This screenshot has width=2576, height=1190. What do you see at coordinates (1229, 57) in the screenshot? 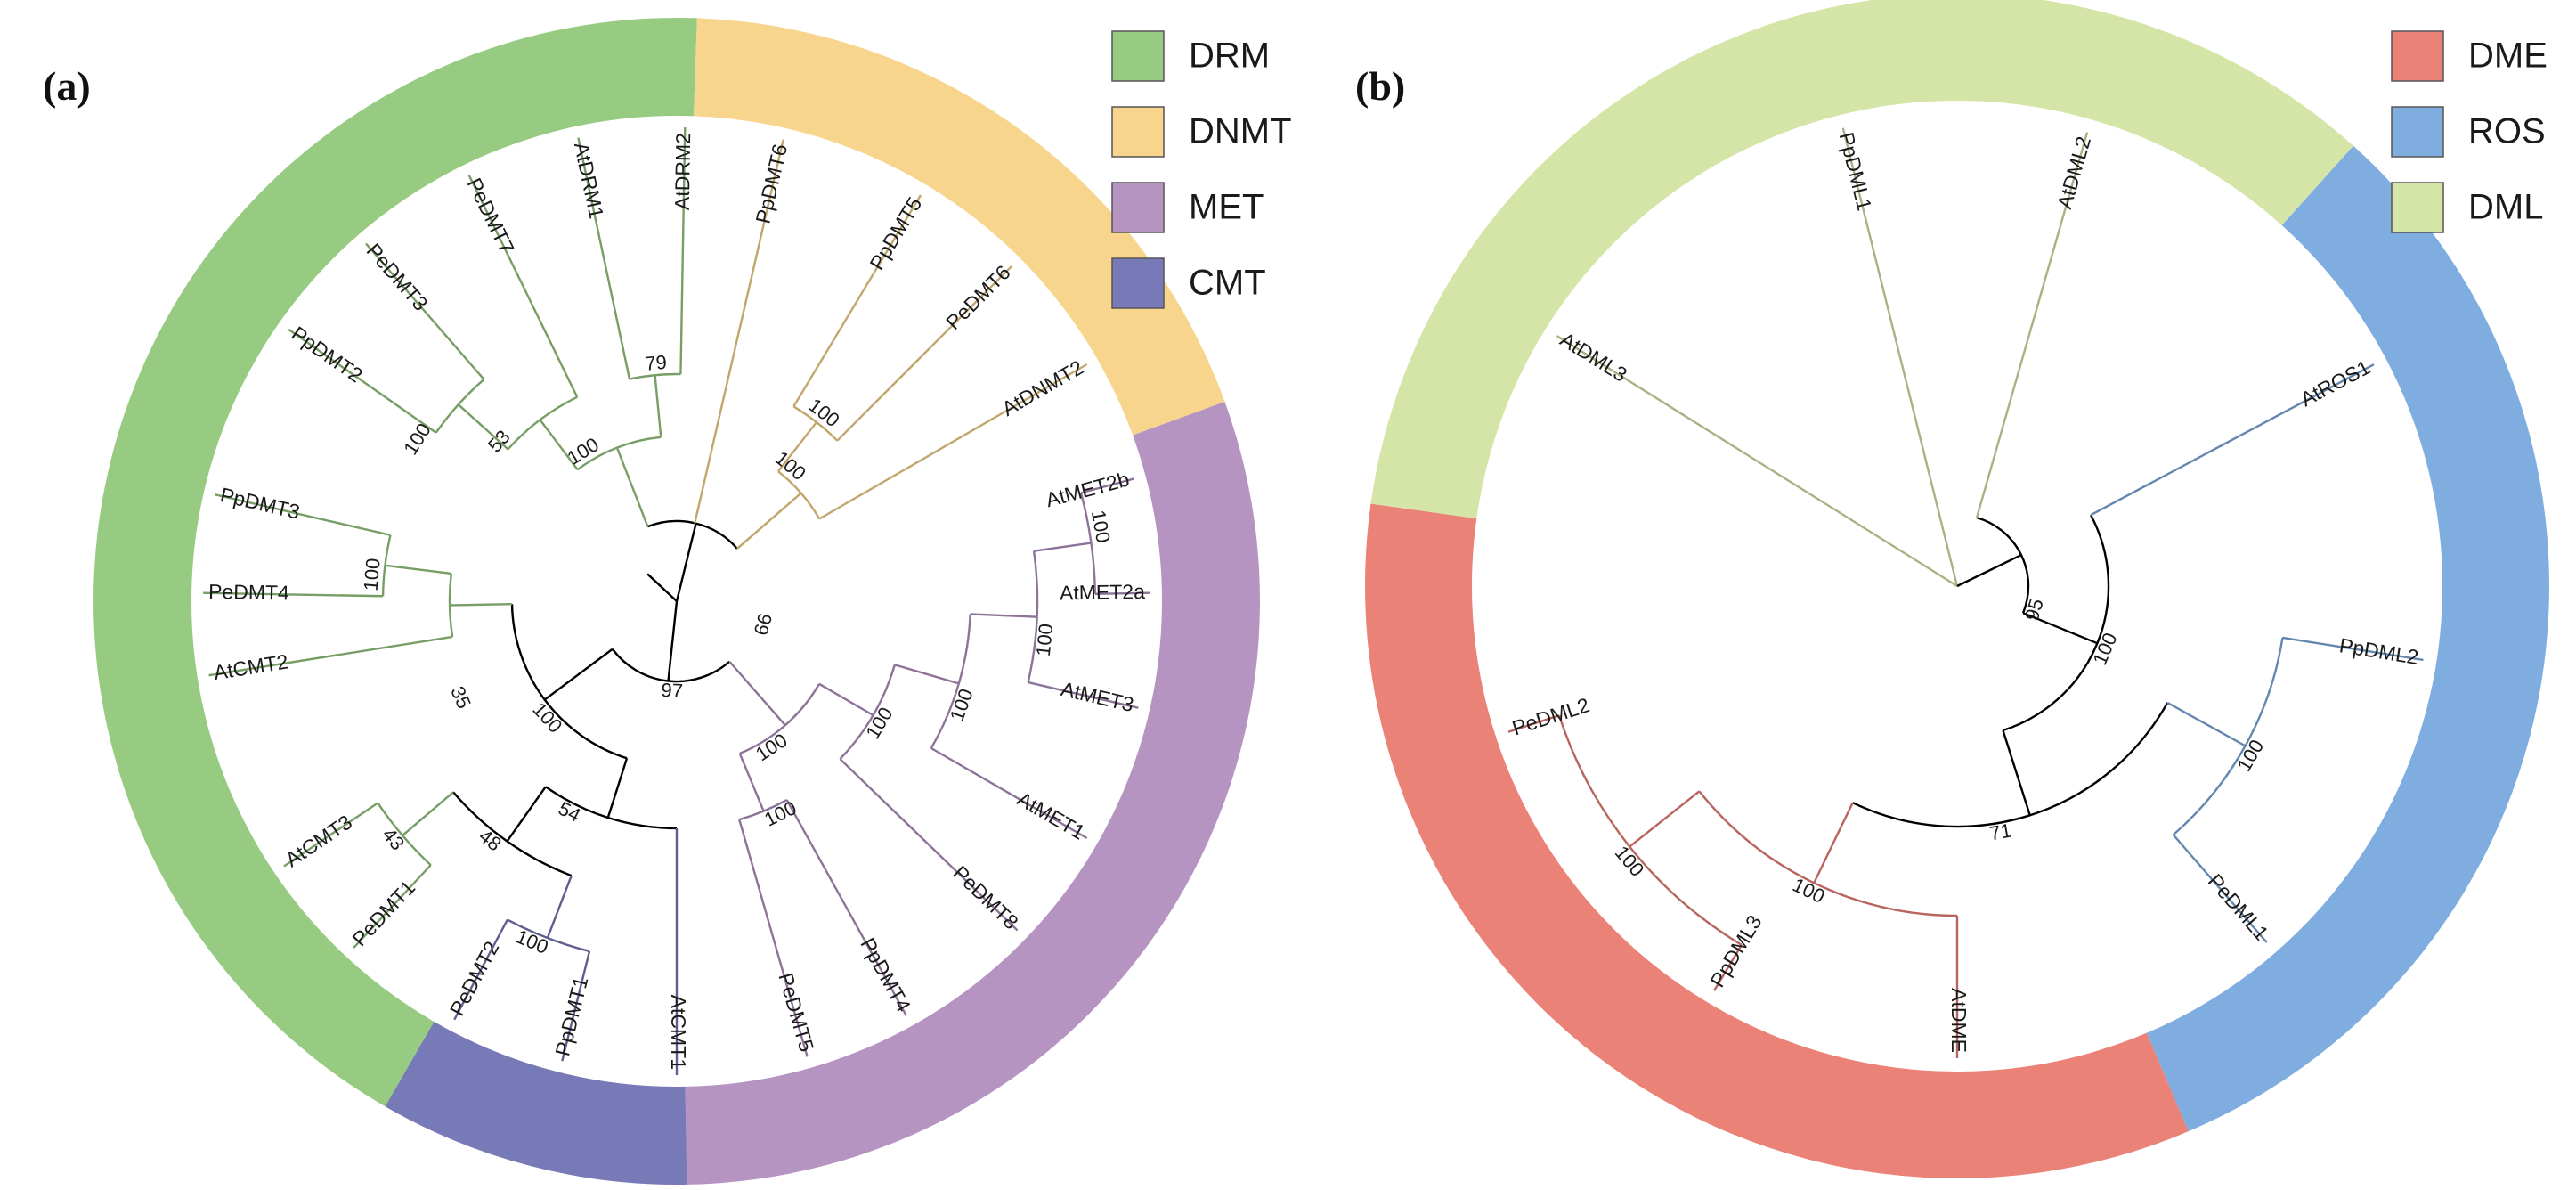
I see `legend-label-drm: DRM` at bounding box center [1229, 57].